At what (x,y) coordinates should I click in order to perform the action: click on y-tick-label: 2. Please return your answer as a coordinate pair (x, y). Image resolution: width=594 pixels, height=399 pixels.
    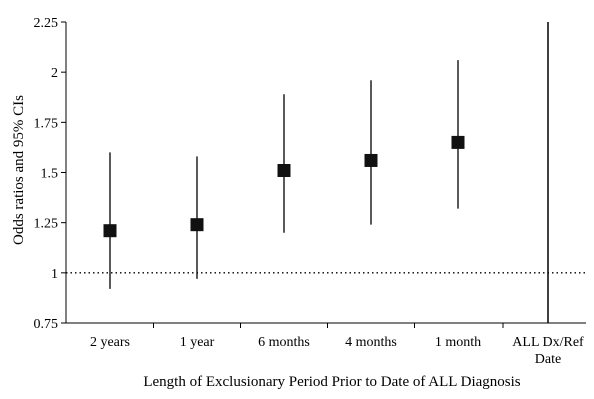
    Looking at the image, I should click on (54, 73).